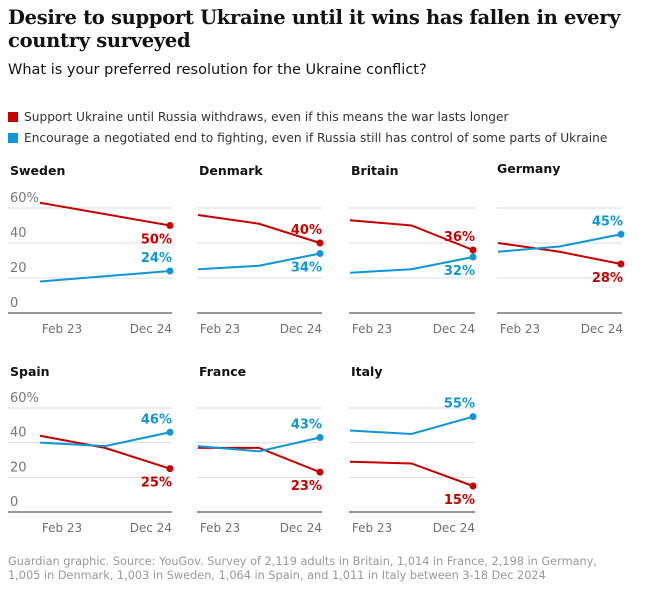 This screenshot has width=657, height=590. I want to click on legend-swatch-red, so click(13, 117).